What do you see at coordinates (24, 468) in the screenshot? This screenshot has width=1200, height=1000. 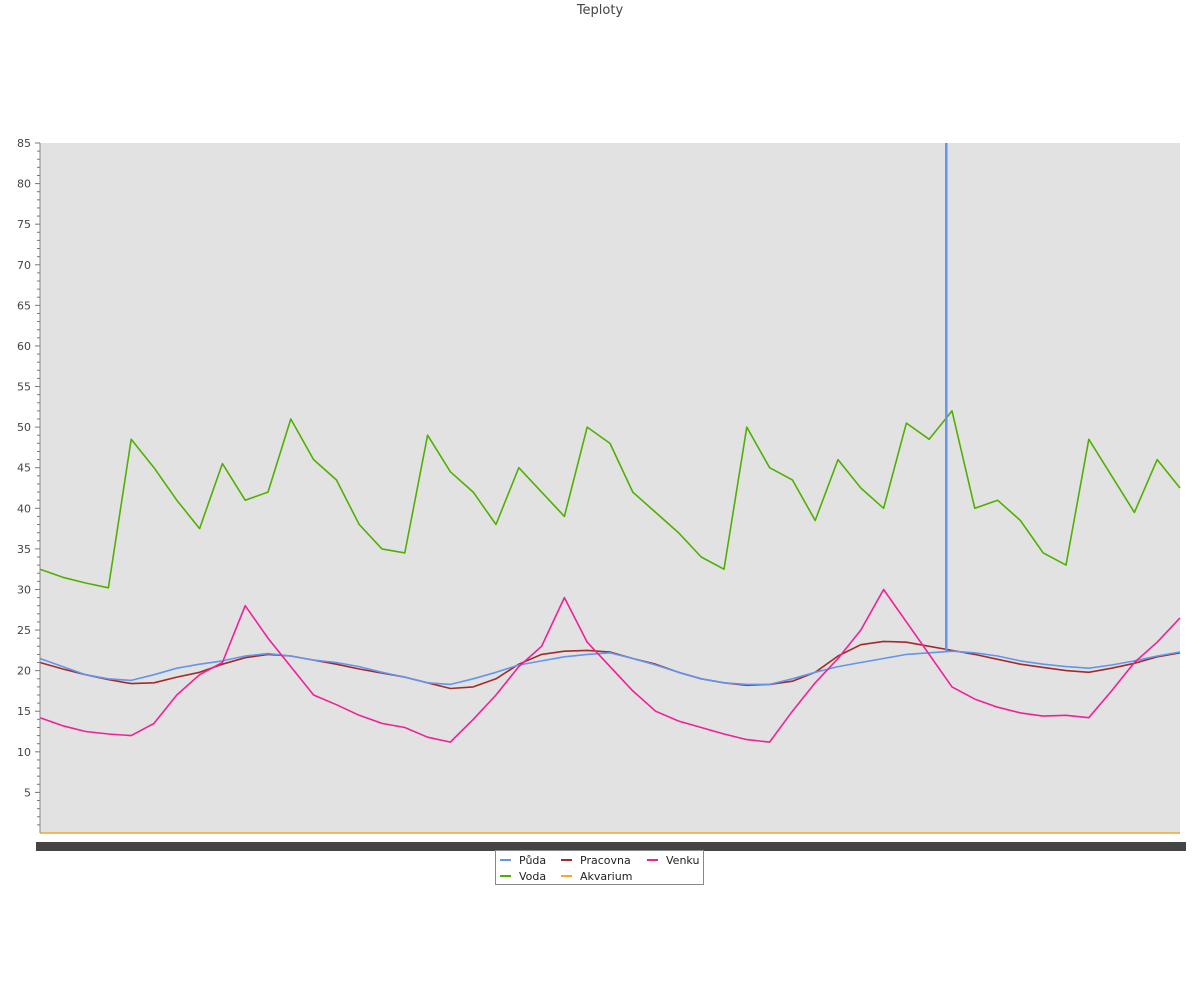 I see `y-tick-label-45: 45` at bounding box center [24, 468].